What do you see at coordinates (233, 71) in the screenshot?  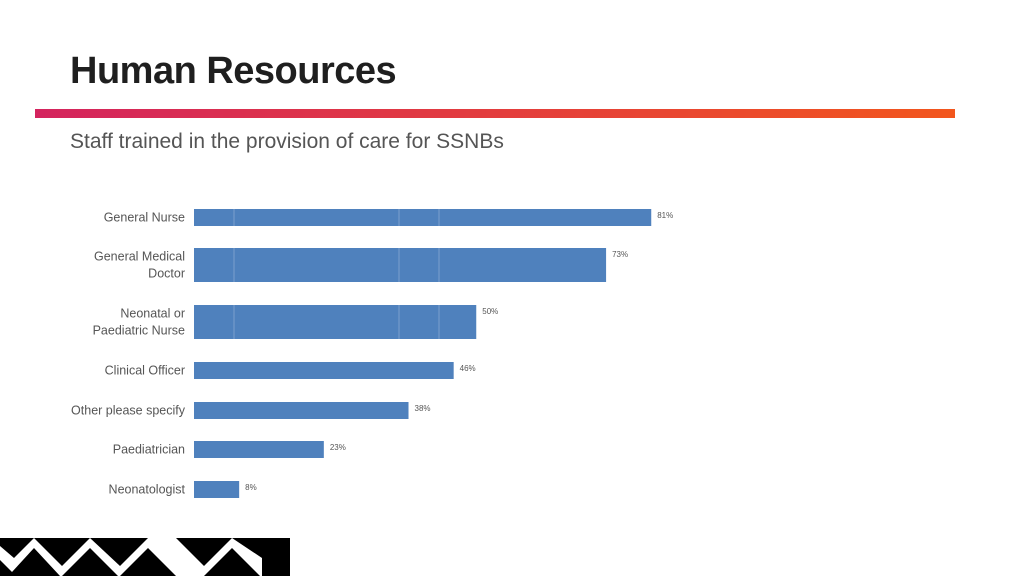 I see `page-title: Human Resources` at bounding box center [233, 71].